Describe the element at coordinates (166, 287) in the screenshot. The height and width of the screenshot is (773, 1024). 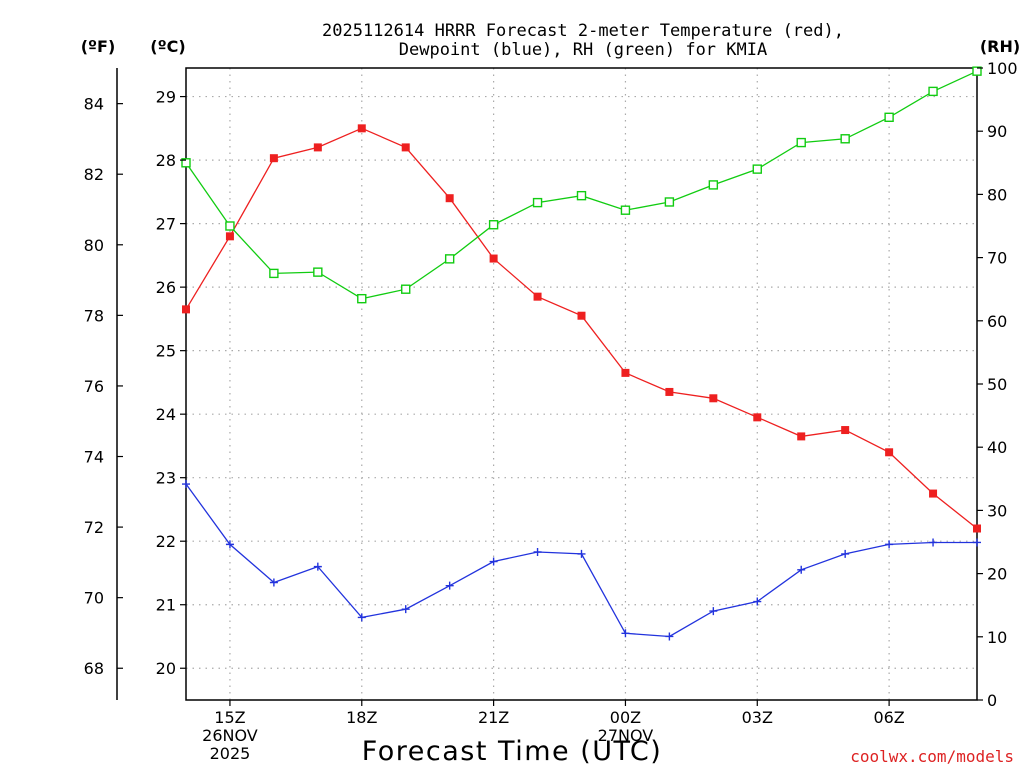
I see `celsius-tick-label: 26` at that location.